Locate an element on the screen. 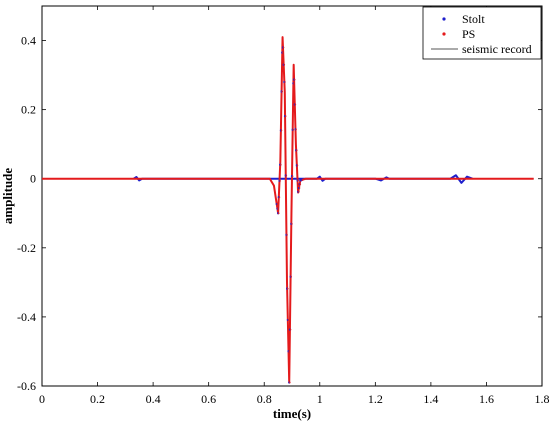 The height and width of the screenshot is (430, 550). legend-label-stolt: Stolt is located at coordinates (473, 19).